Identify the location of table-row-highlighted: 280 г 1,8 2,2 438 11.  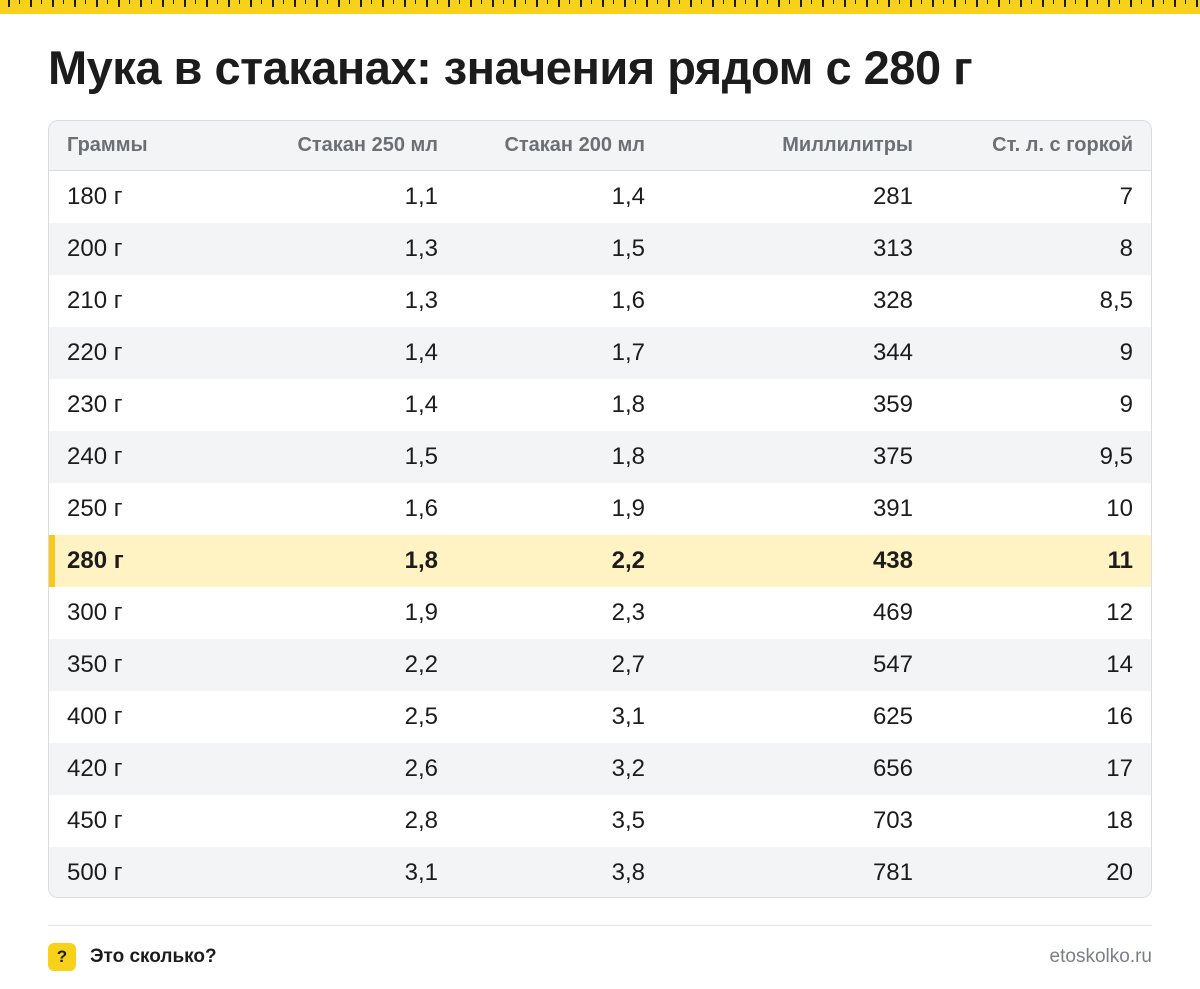
(600, 561).